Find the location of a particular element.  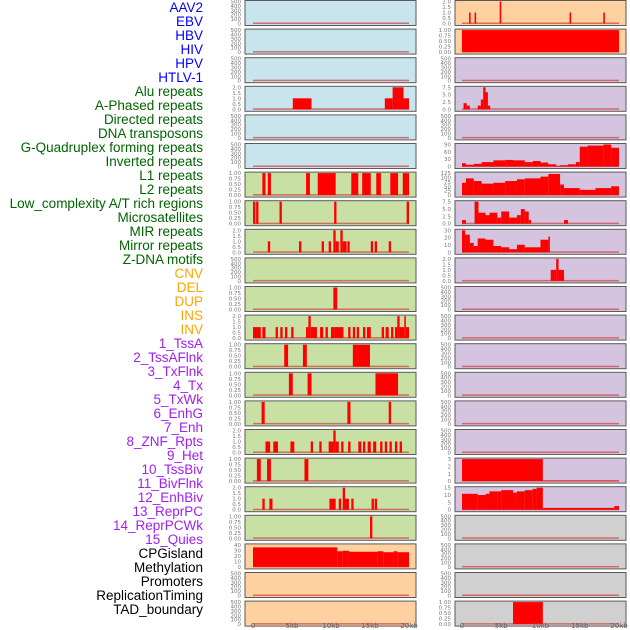

y-tick-label: 0.25 is located at coordinates (235, 219).